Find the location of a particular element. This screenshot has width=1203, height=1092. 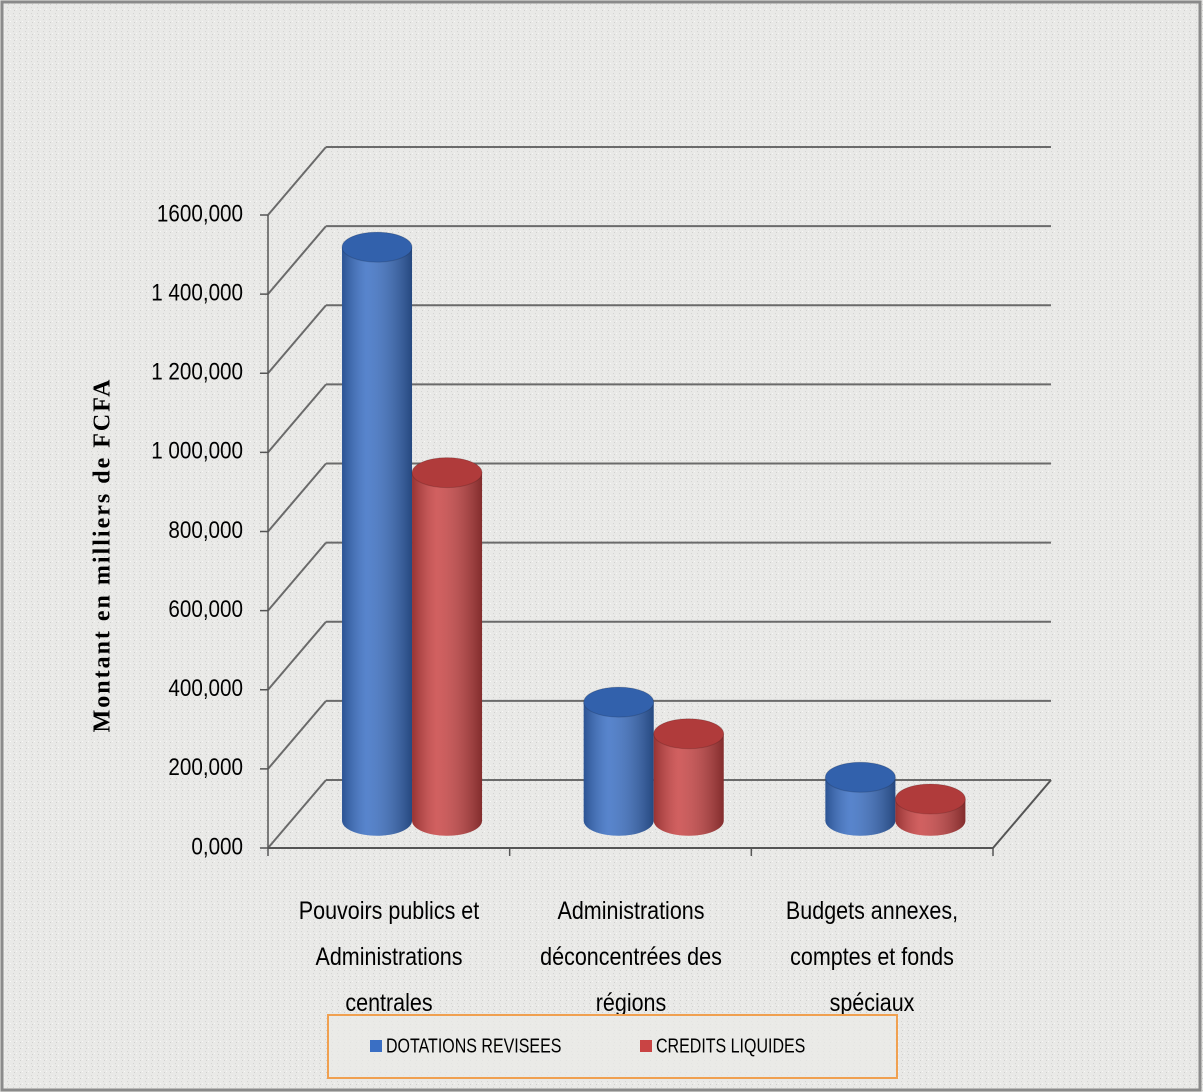

y-tick-label: 1 200,000 is located at coordinates (197, 371).